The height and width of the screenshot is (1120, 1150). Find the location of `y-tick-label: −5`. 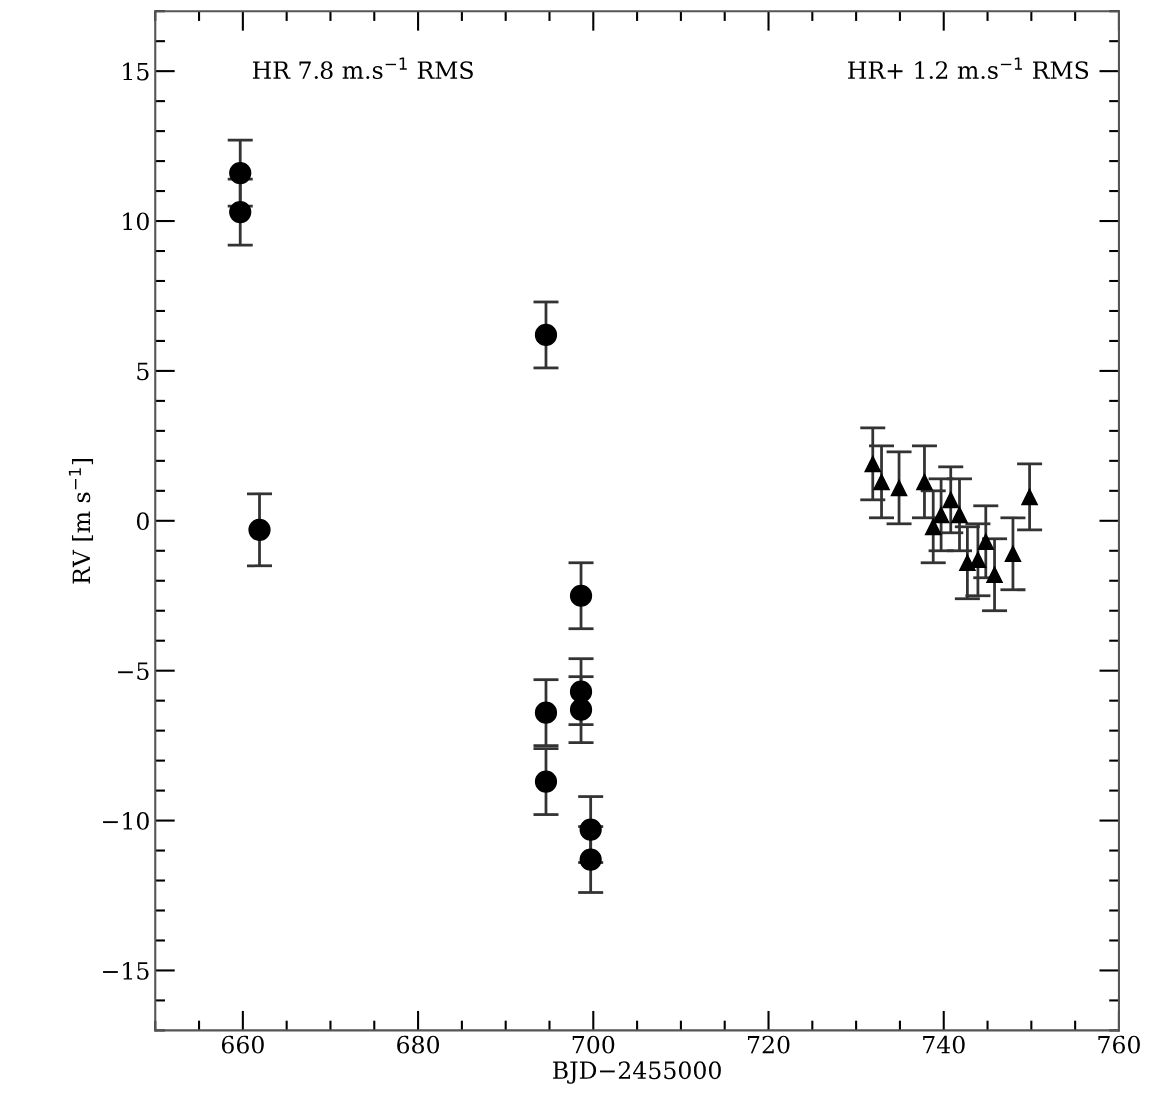

y-tick-label: −5 is located at coordinates (133, 671).